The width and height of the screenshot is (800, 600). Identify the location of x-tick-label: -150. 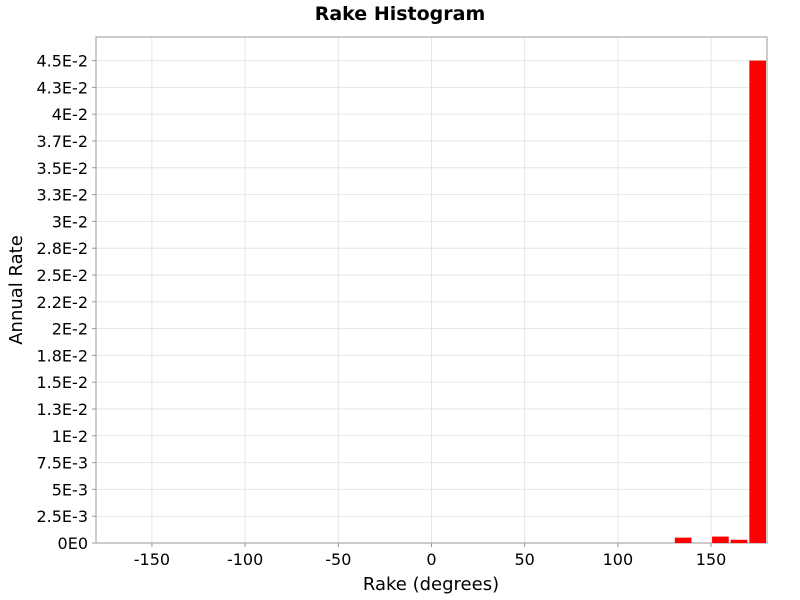
(152, 559).